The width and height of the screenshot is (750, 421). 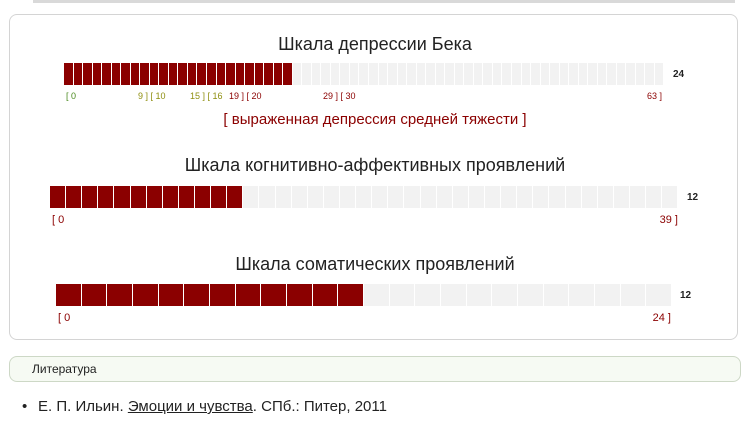 I want to click on somatic-tick-start: [ 0, so click(x=64, y=318).